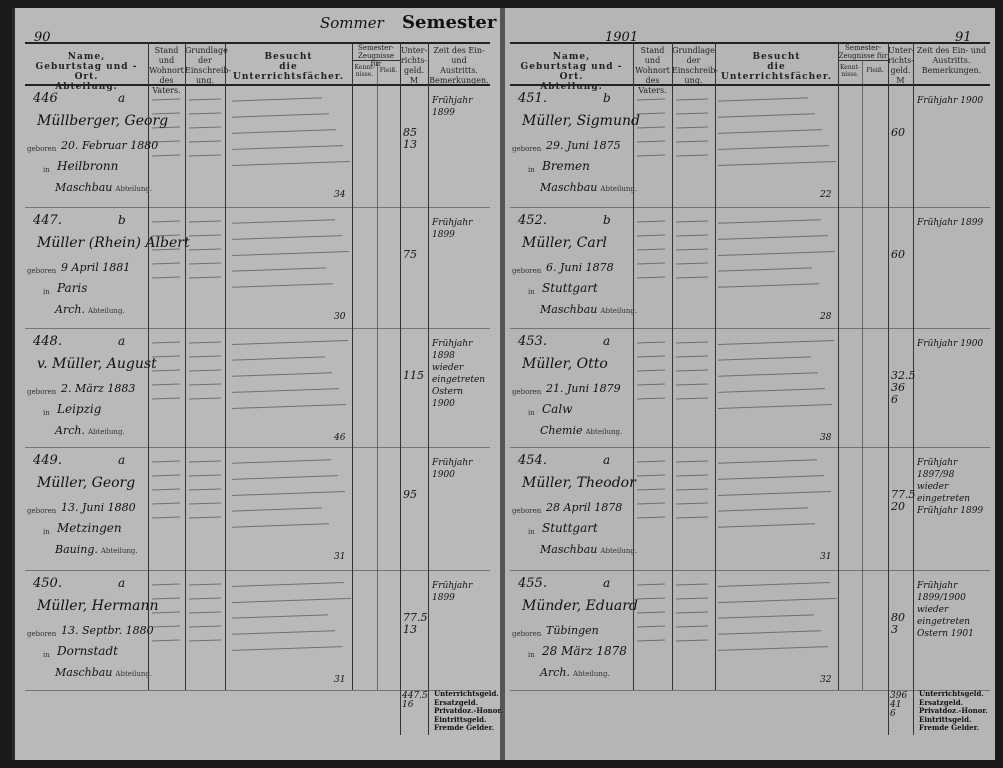 This screenshot has height=768, width=1003. Describe the element at coordinates (557, 409) in the screenshot. I see `birth-place: Calw` at that location.